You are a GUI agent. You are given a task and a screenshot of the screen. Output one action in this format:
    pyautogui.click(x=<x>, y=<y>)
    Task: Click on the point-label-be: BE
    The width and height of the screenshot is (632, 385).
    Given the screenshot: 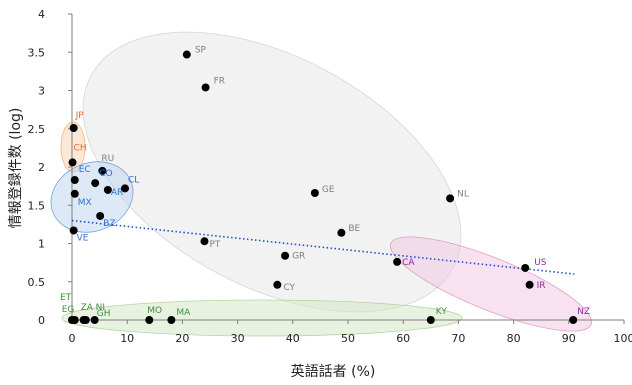 What is the action you would take?
    pyautogui.click(x=354, y=229)
    